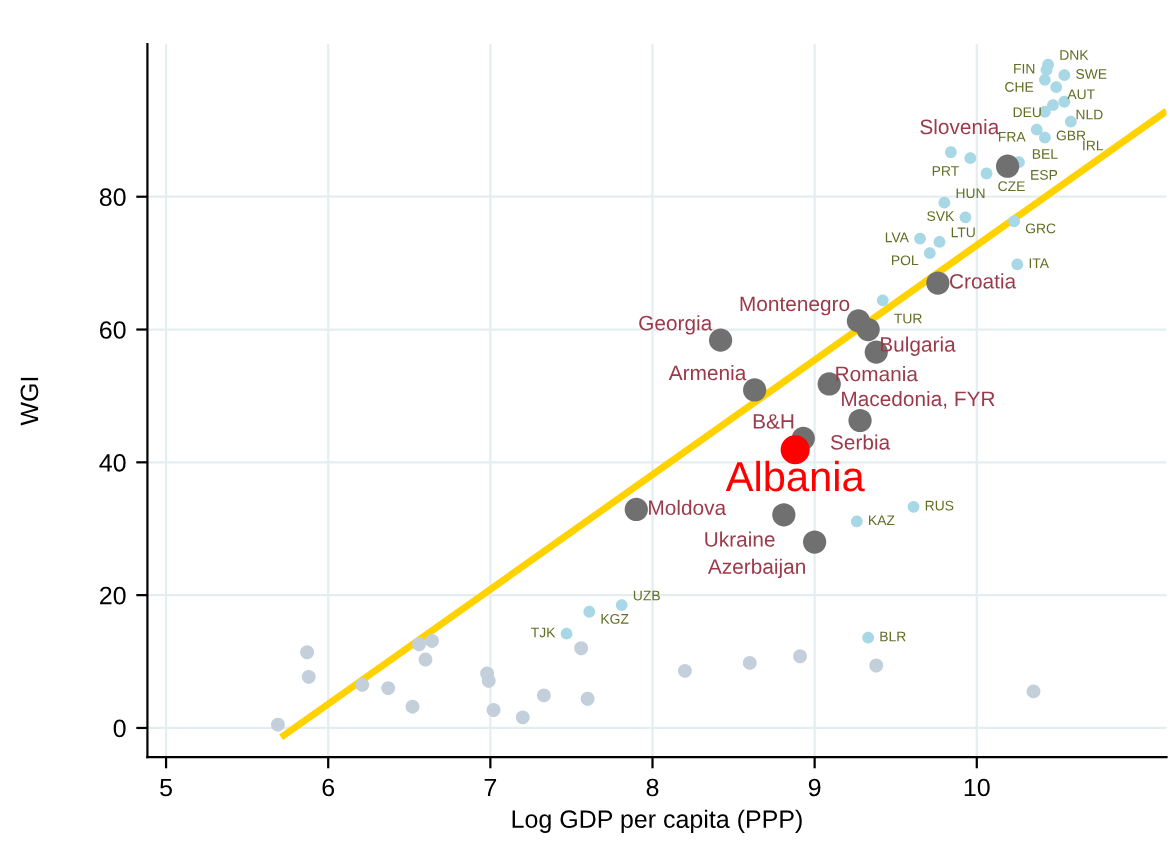 Image resolution: width=1170 pixels, height=846 pixels. What do you see at coordinates (740, 539) in the screenshot?
I see `data-label: Ukraine` at bounding box center [740, 539].